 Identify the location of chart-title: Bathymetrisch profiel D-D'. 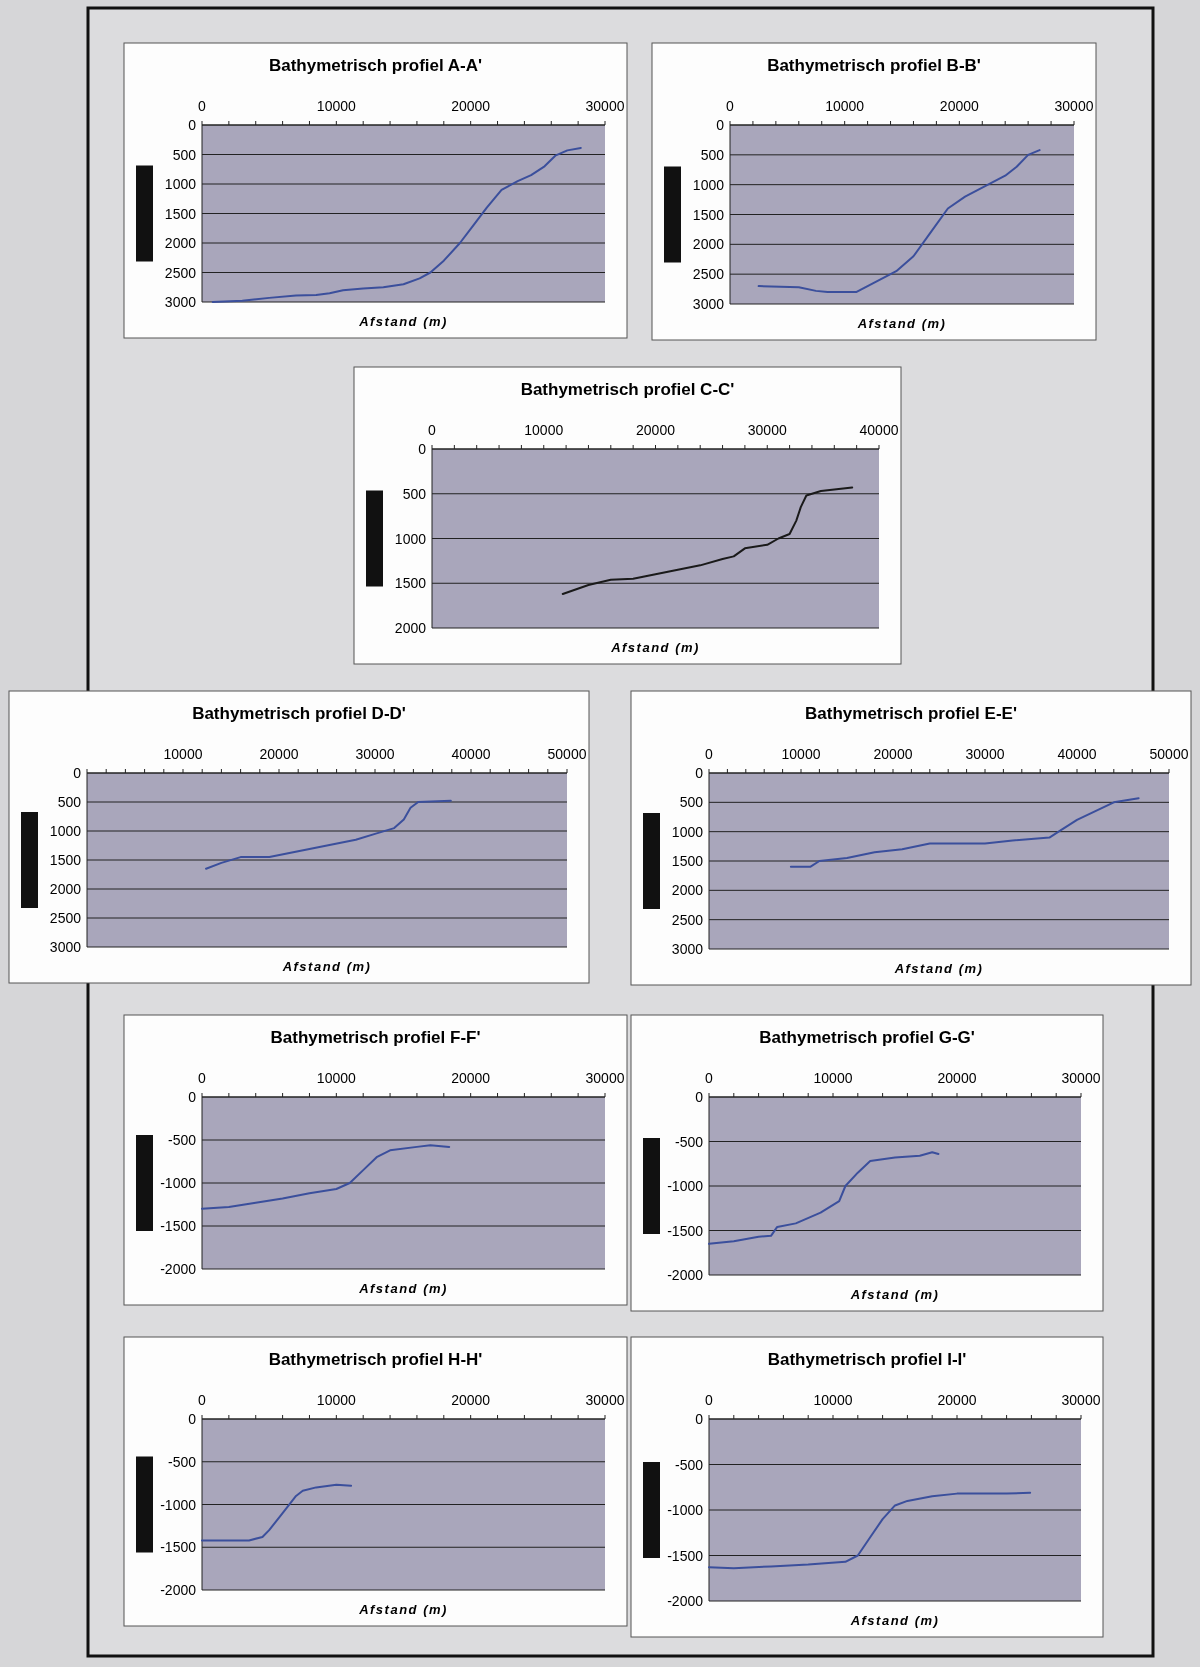
(299, 713).